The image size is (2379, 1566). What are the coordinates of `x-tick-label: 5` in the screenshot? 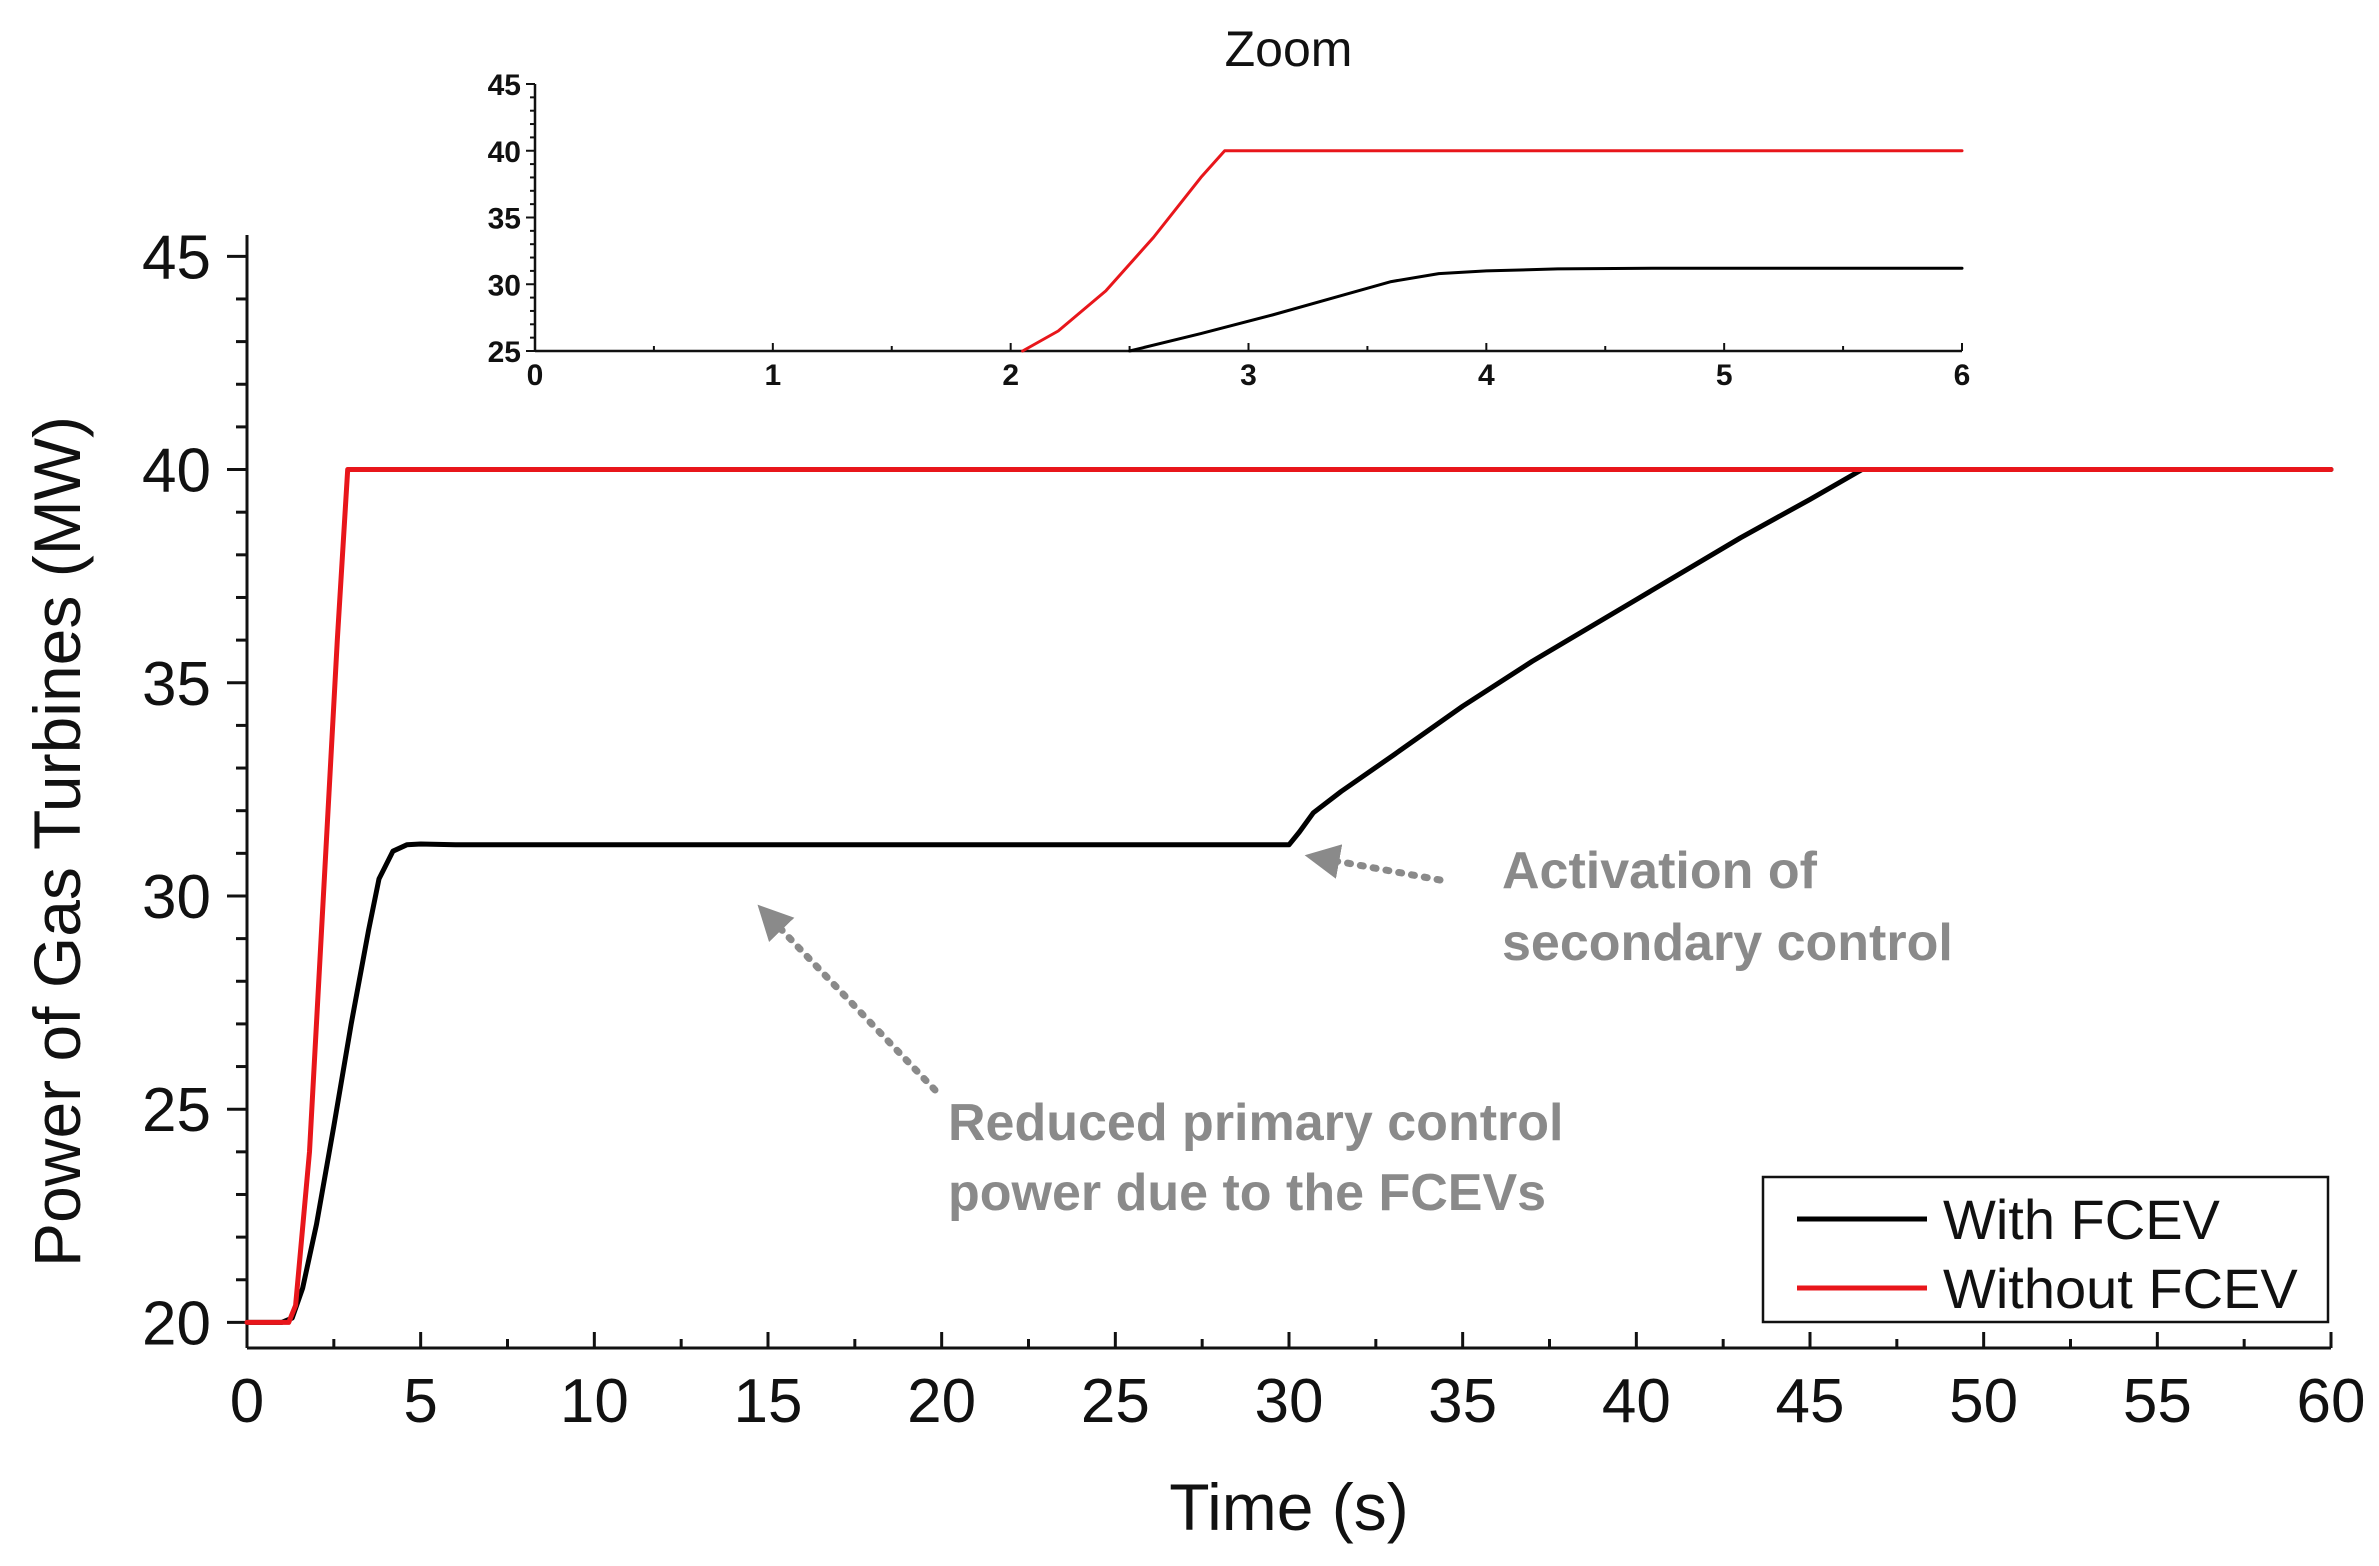 It's located at (420, 1401).